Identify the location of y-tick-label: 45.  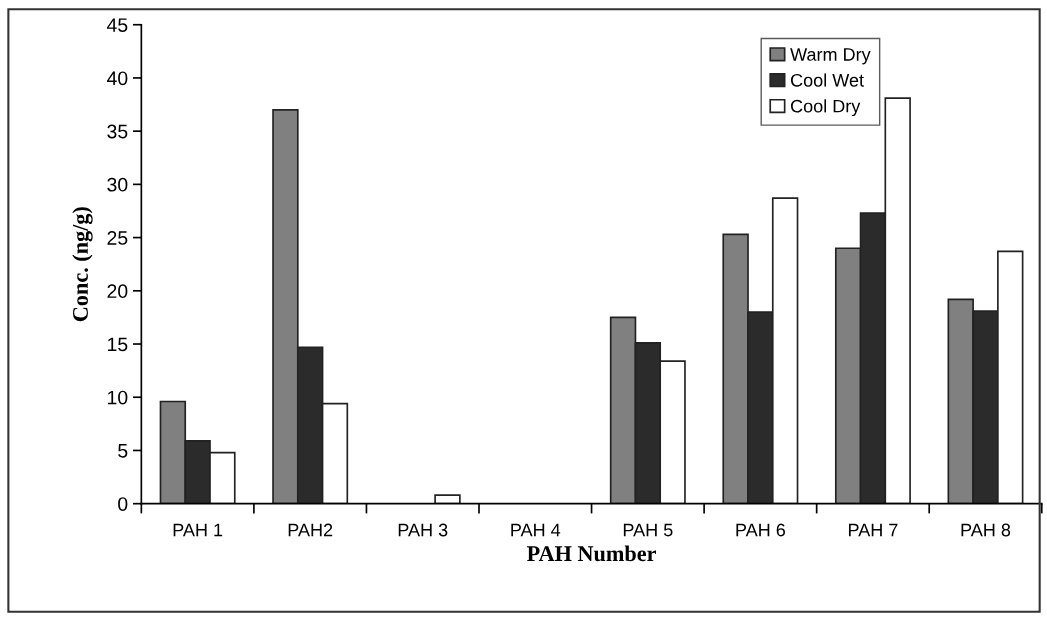
(117, 25).